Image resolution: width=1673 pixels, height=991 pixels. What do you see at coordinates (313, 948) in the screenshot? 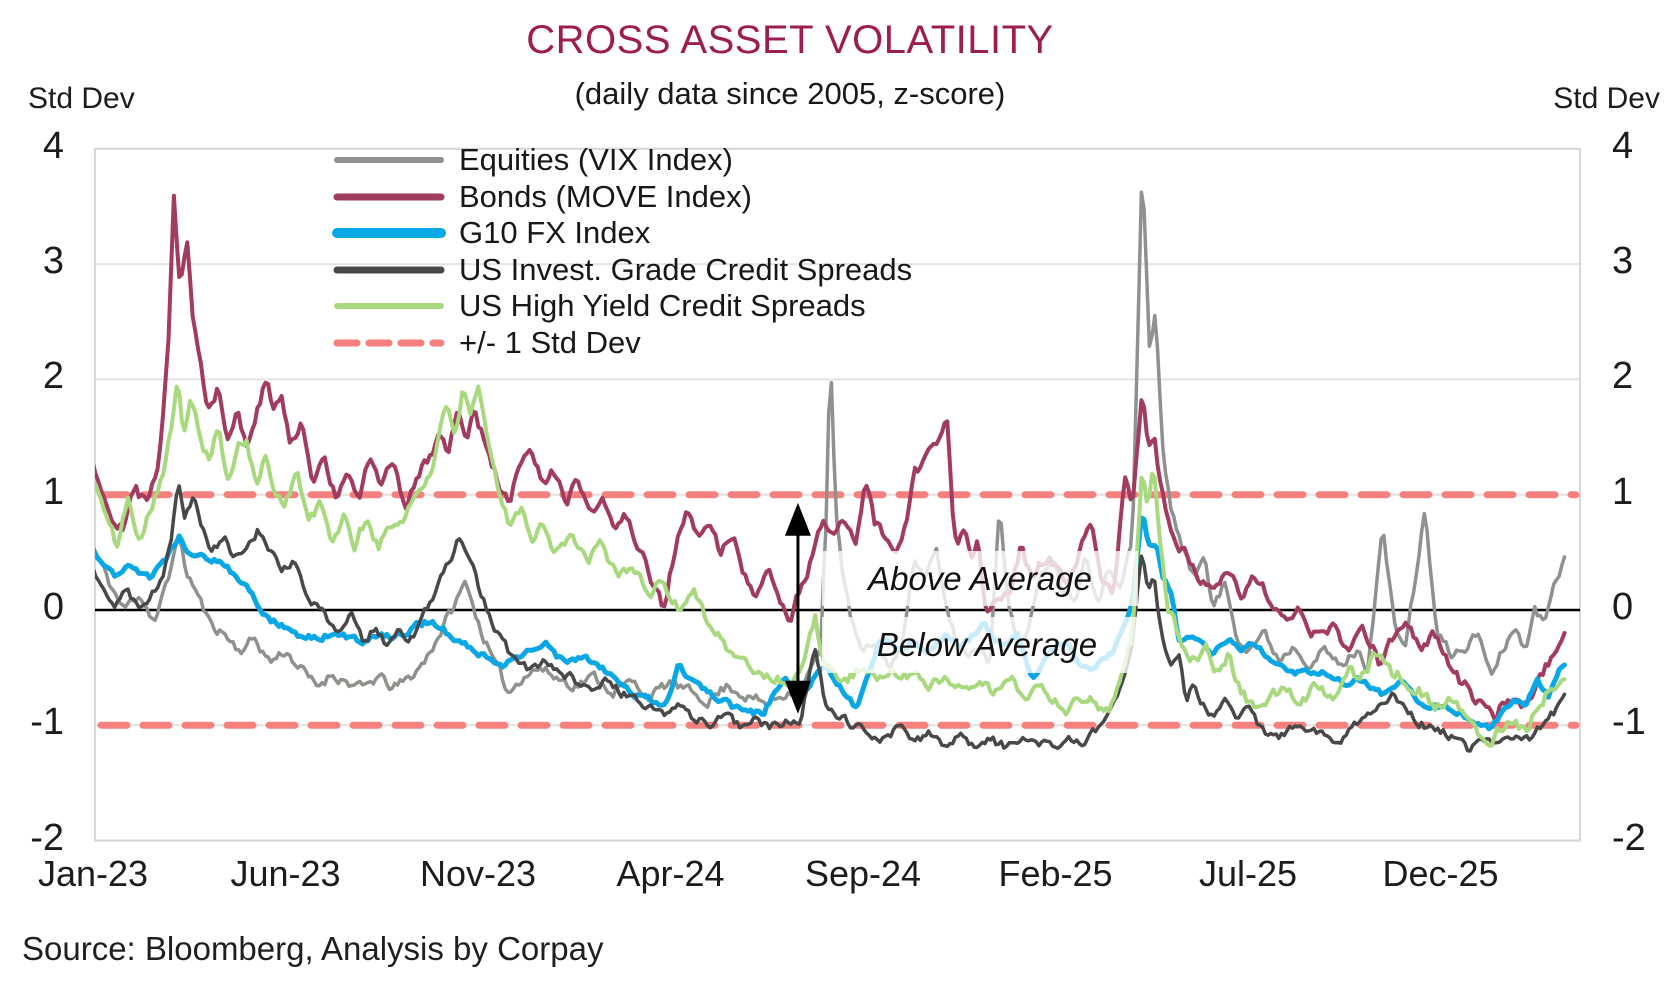
I see `source-note: Source: Bloomberg, Analysis by Corpay` at bounding box center [313, 948].